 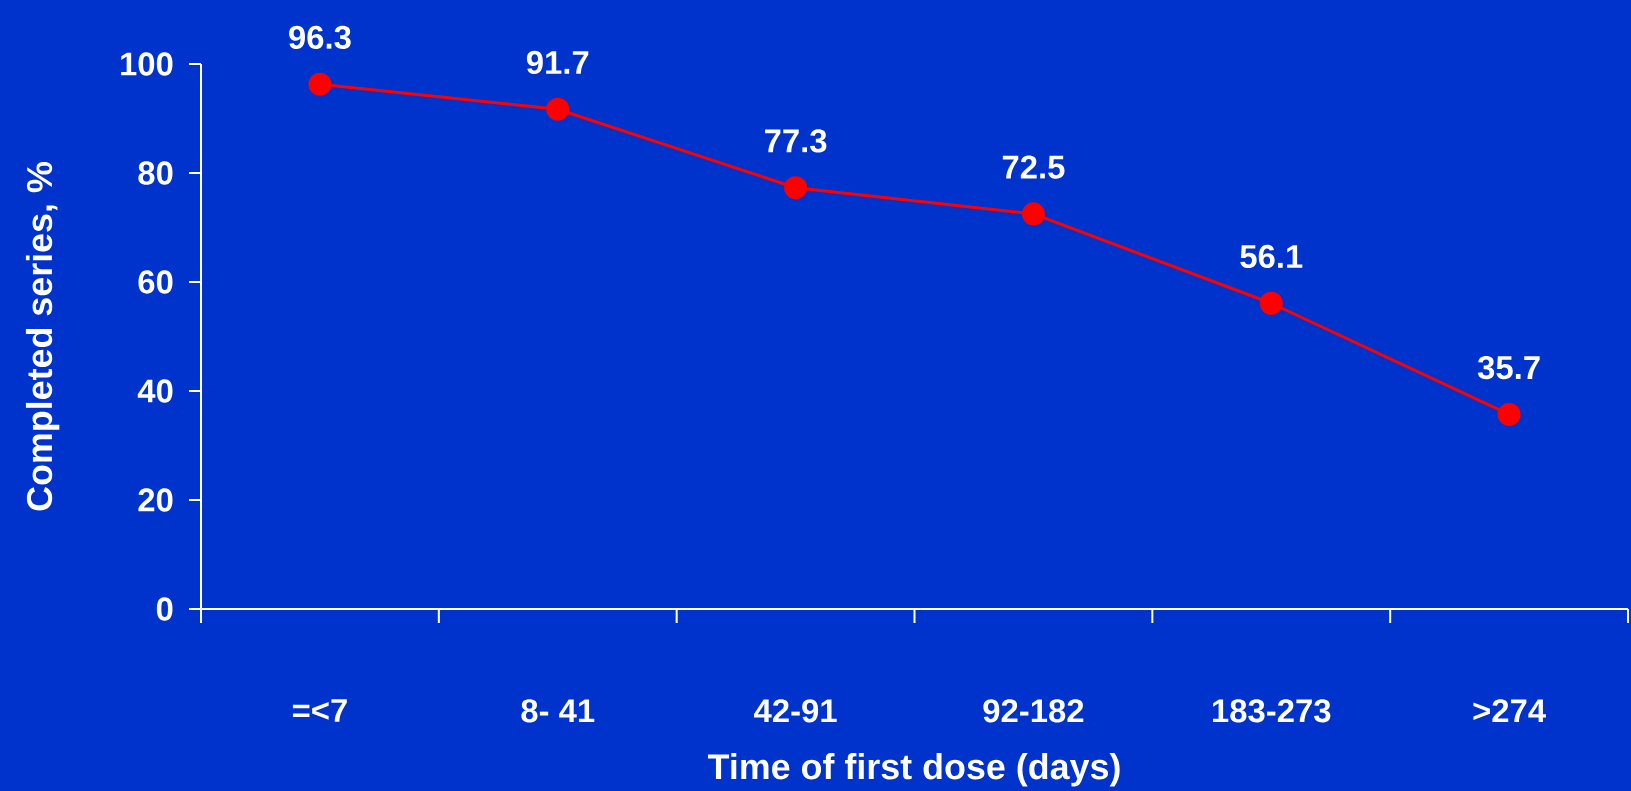 What do you see at coordinates (155, 500) in the screenshot?
I see `y-tick-label: 20` at bounding box center [155, 500].